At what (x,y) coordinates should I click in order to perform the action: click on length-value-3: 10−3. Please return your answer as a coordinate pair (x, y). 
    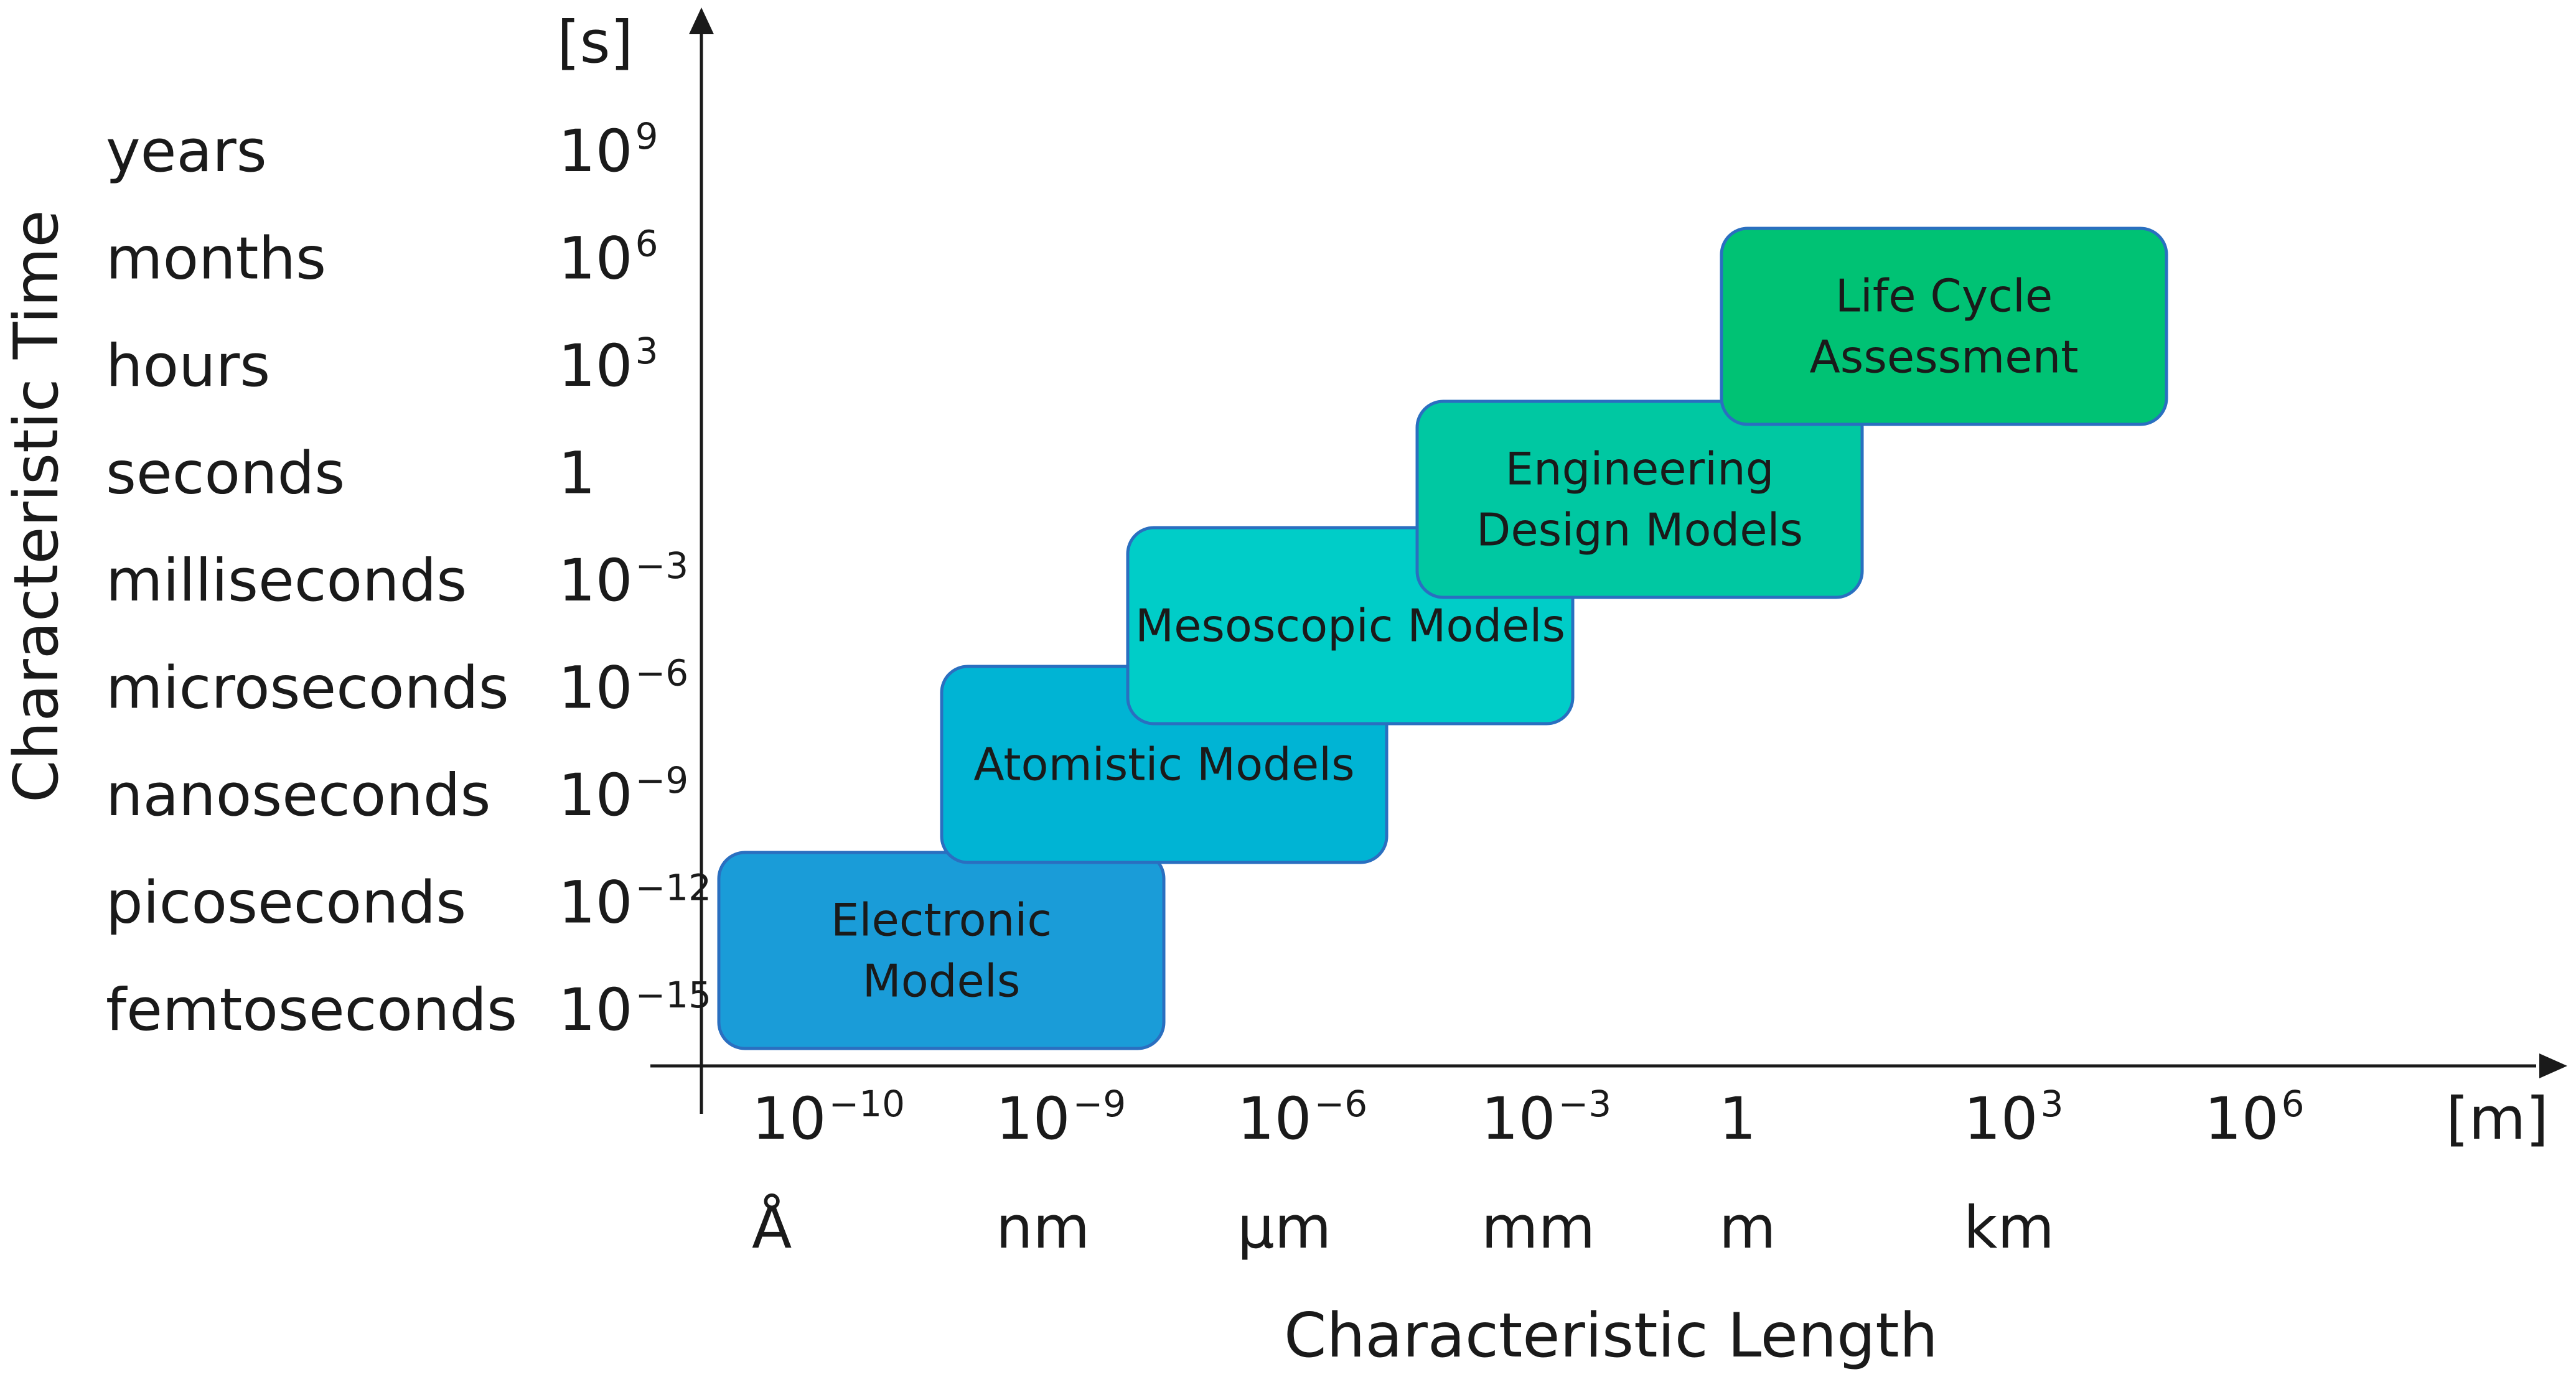
    Looking at the image, I should click on (1546, 1118).